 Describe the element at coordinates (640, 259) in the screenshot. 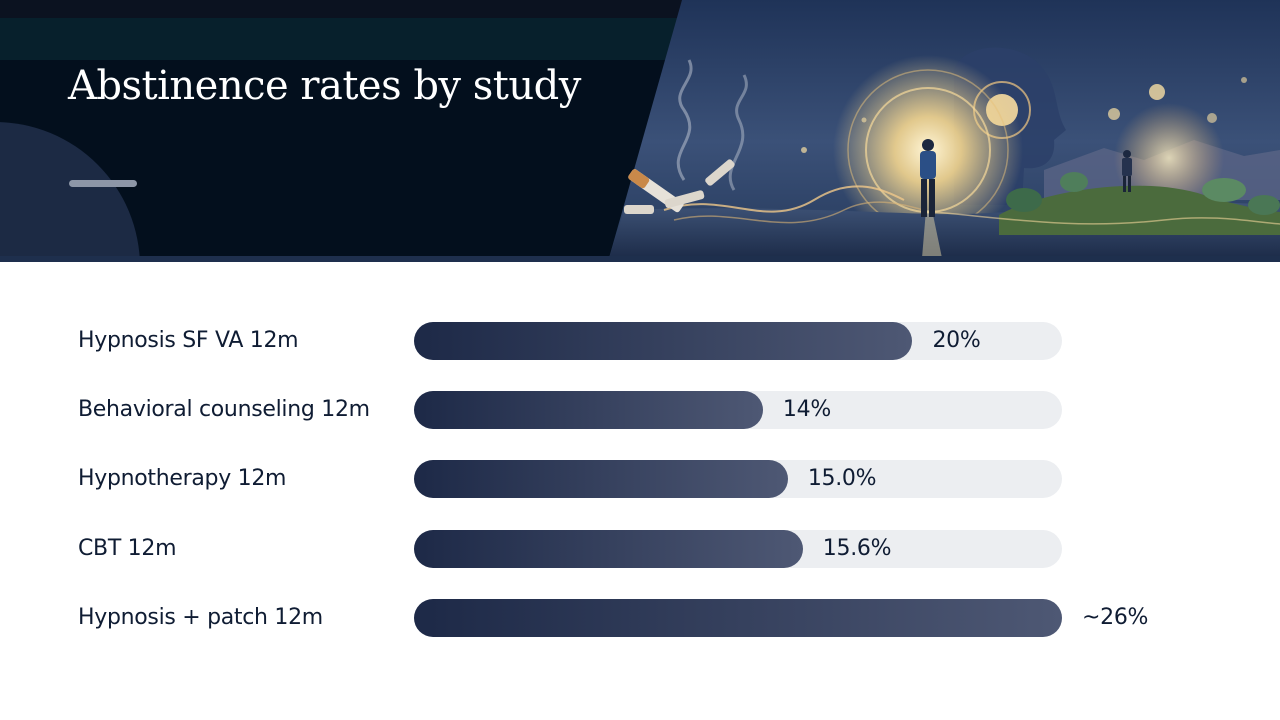

I see `header-bottom-line` at that location.